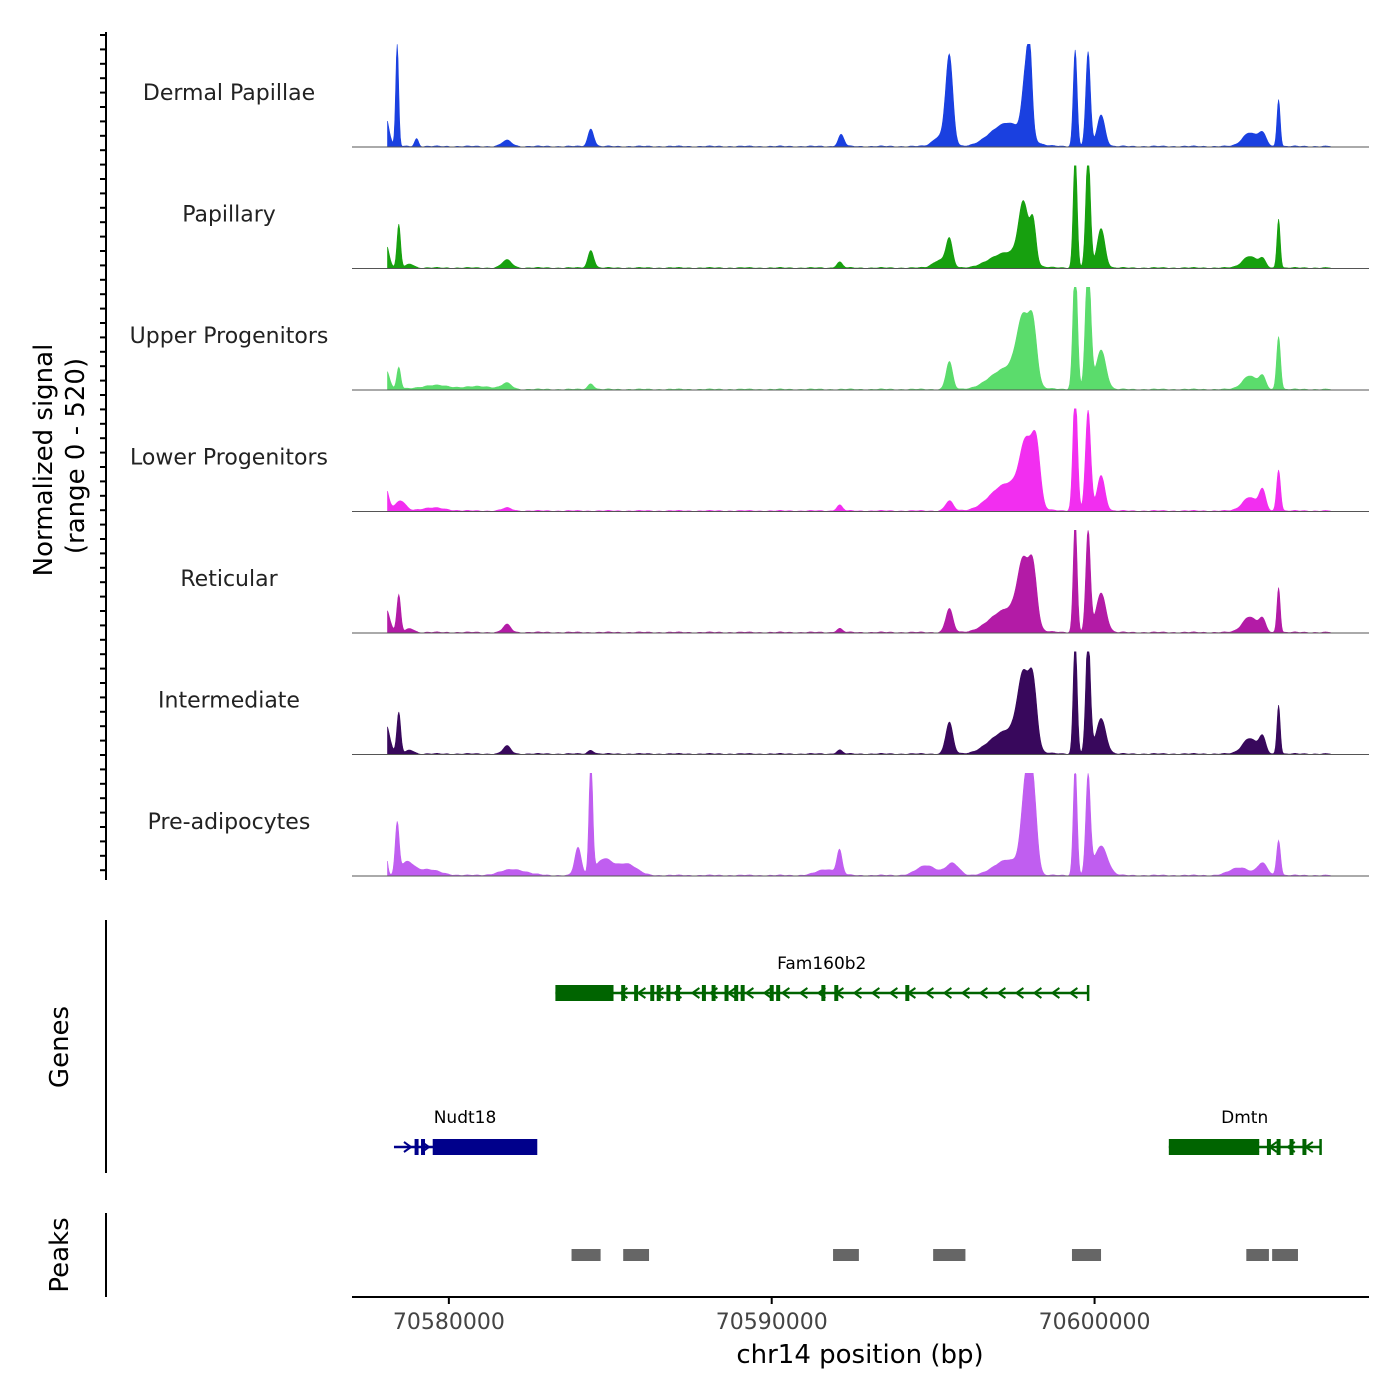 This screenshot has height=1400, width=1400. I want to click on x-axis-label: chr14 position (bp), so click(859, 1355).